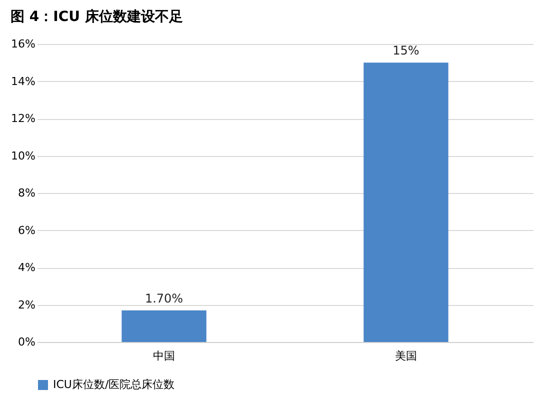 The width and height of the screenshot is (558, 420). I want to click on chart-title: 图 4：ICU 床位数建设不足, so click(96, 16).